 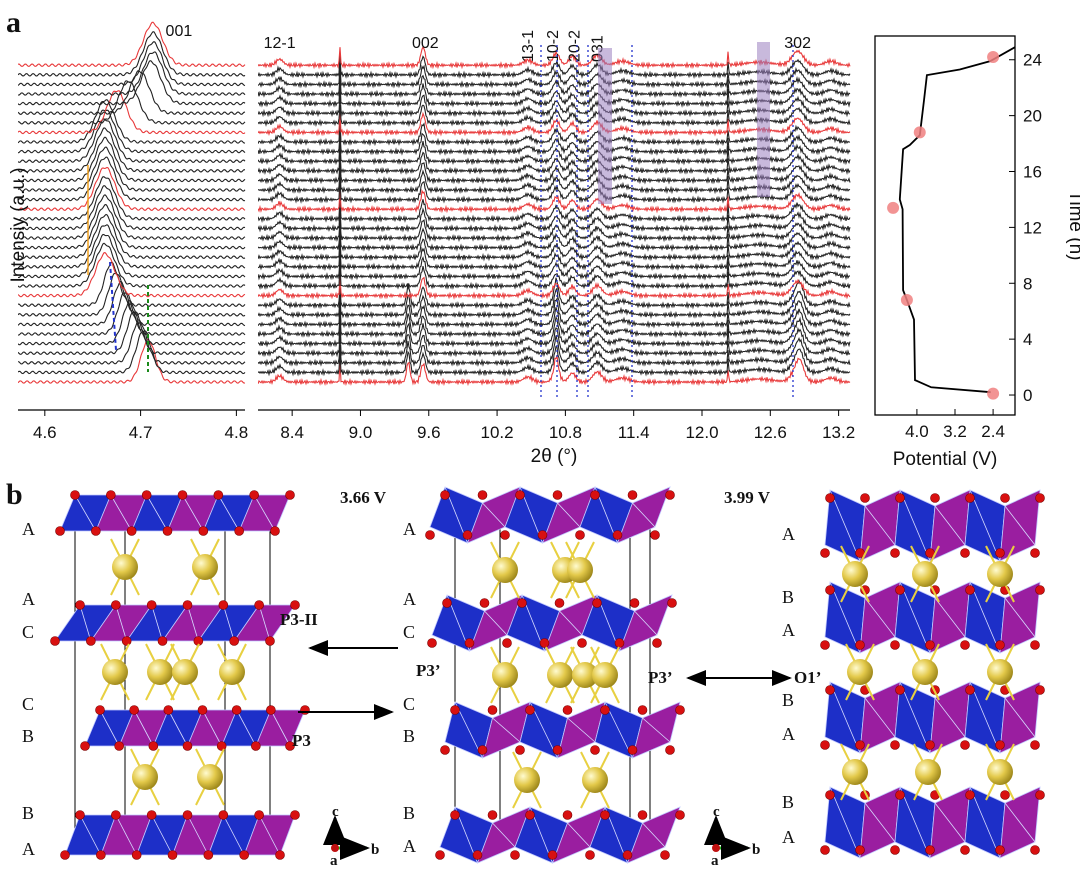 I want to click on x-tick-label: 9.0, so click(x=361, y=432).